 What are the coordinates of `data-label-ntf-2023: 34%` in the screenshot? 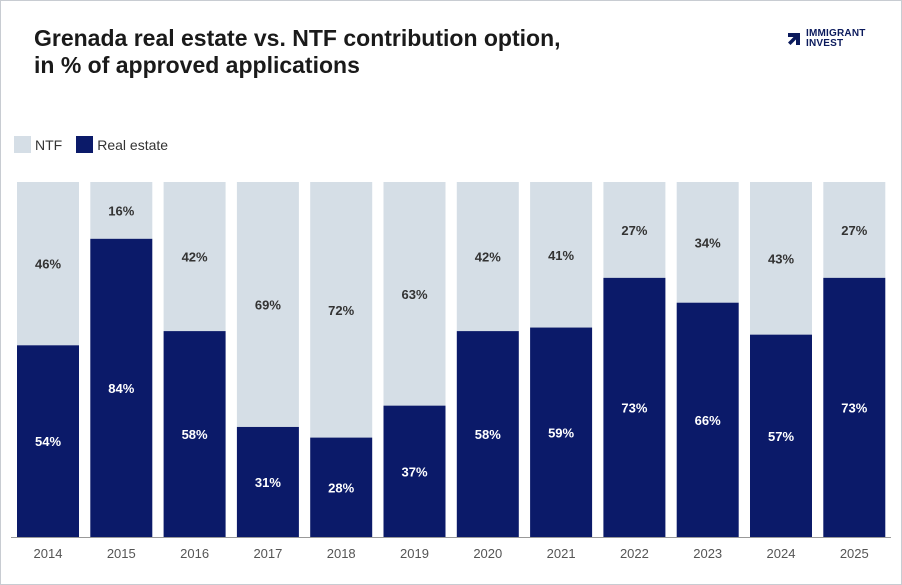 It's located at (708, 242).